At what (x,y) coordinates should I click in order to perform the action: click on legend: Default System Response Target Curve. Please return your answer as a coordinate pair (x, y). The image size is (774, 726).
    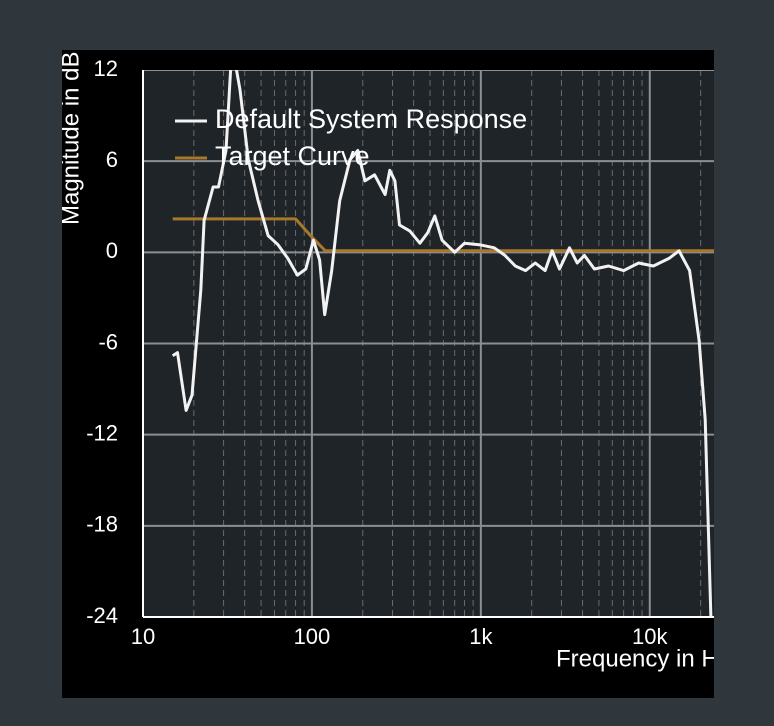
    Looking at the image, I should click on (351, 137).